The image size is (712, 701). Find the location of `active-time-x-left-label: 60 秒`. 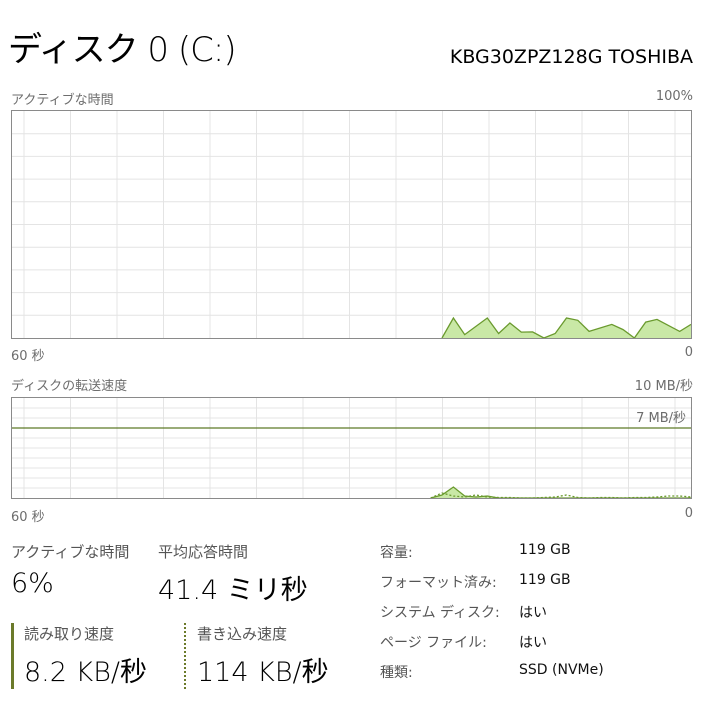

active-time-x-left-label: 60 秒 is located at coordinates (28, 356).